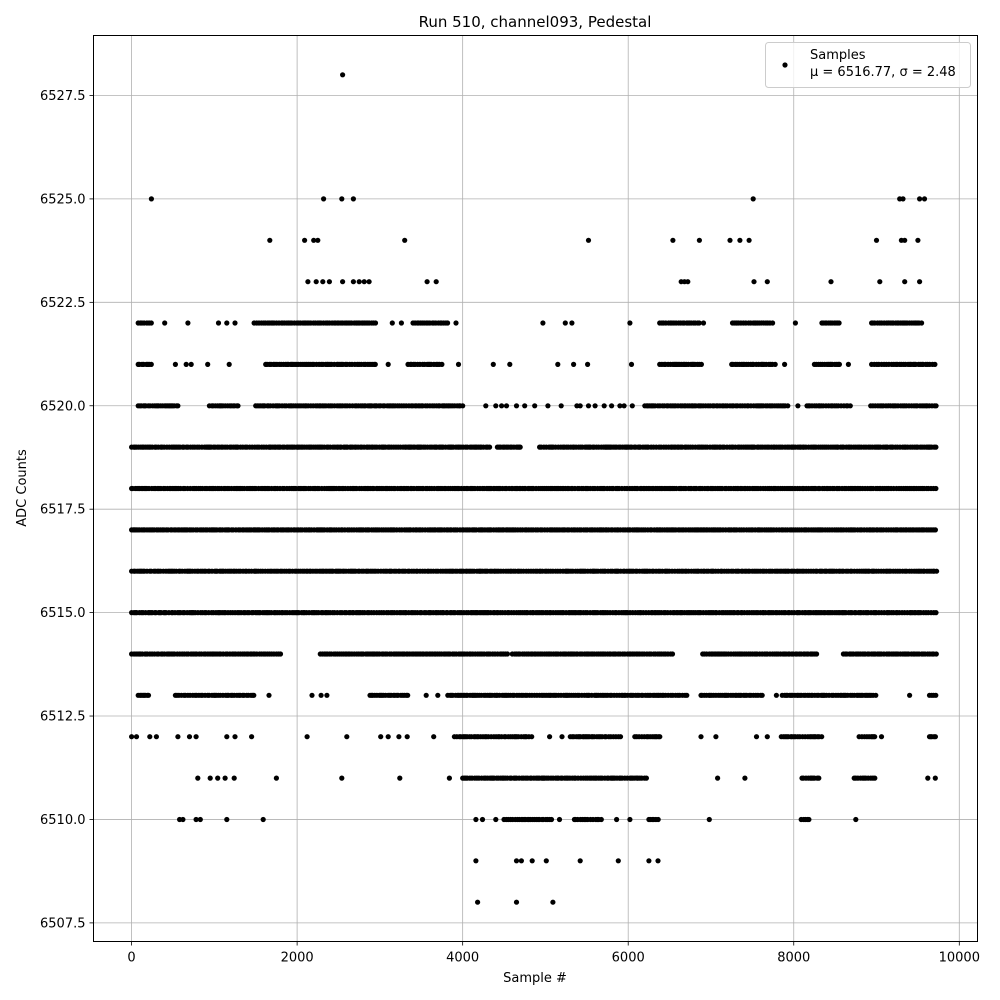  Describe the element at coordinates (297, 958) in the screenshot. I see `x-tick-label: 2000` at that location.